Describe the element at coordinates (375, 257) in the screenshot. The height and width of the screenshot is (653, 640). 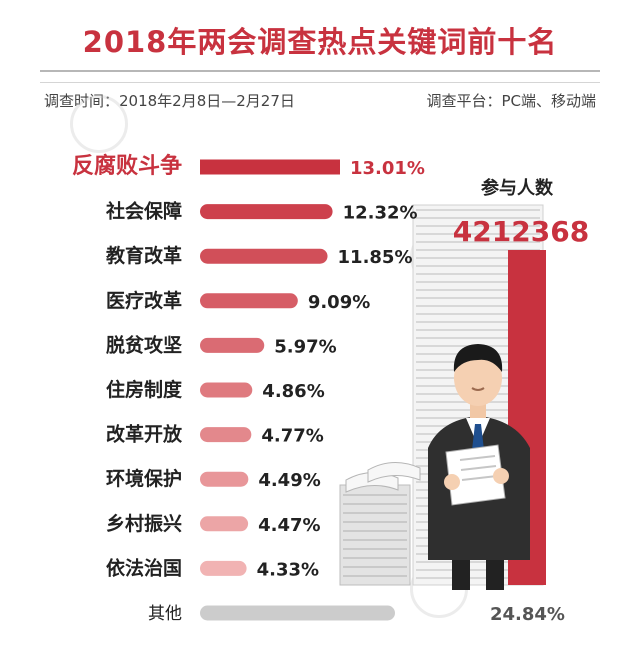
I see `value-label: 11.85%` at that location.